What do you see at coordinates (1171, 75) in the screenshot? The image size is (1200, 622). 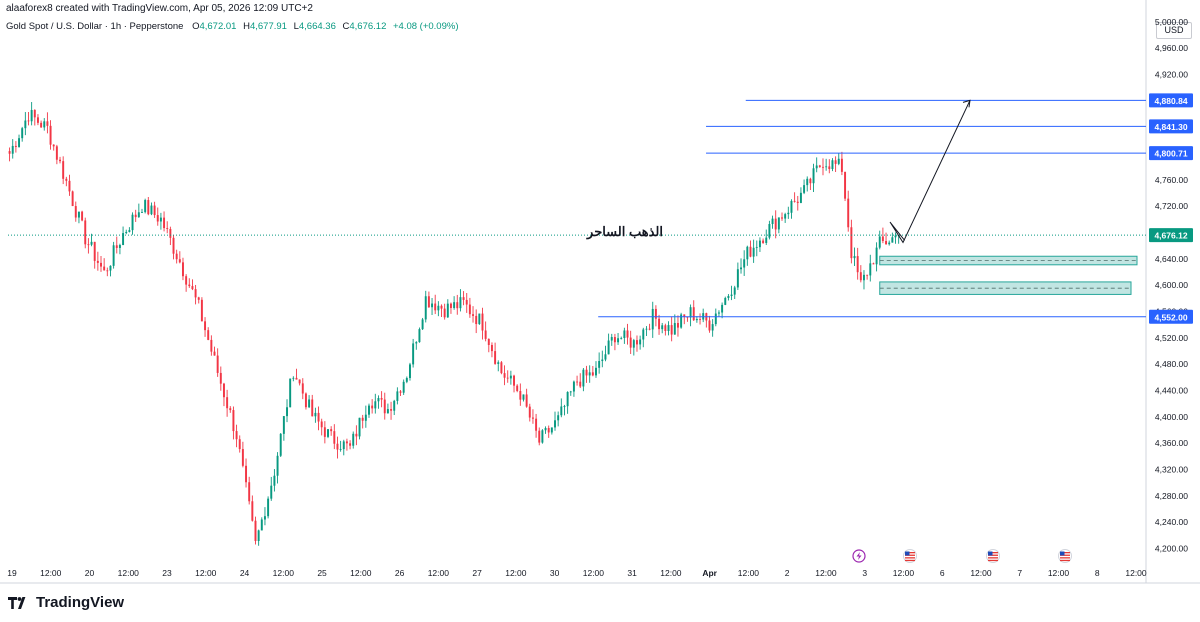 I see `price-tick-label: 4,920.00` at bounding box center [1171, 75].